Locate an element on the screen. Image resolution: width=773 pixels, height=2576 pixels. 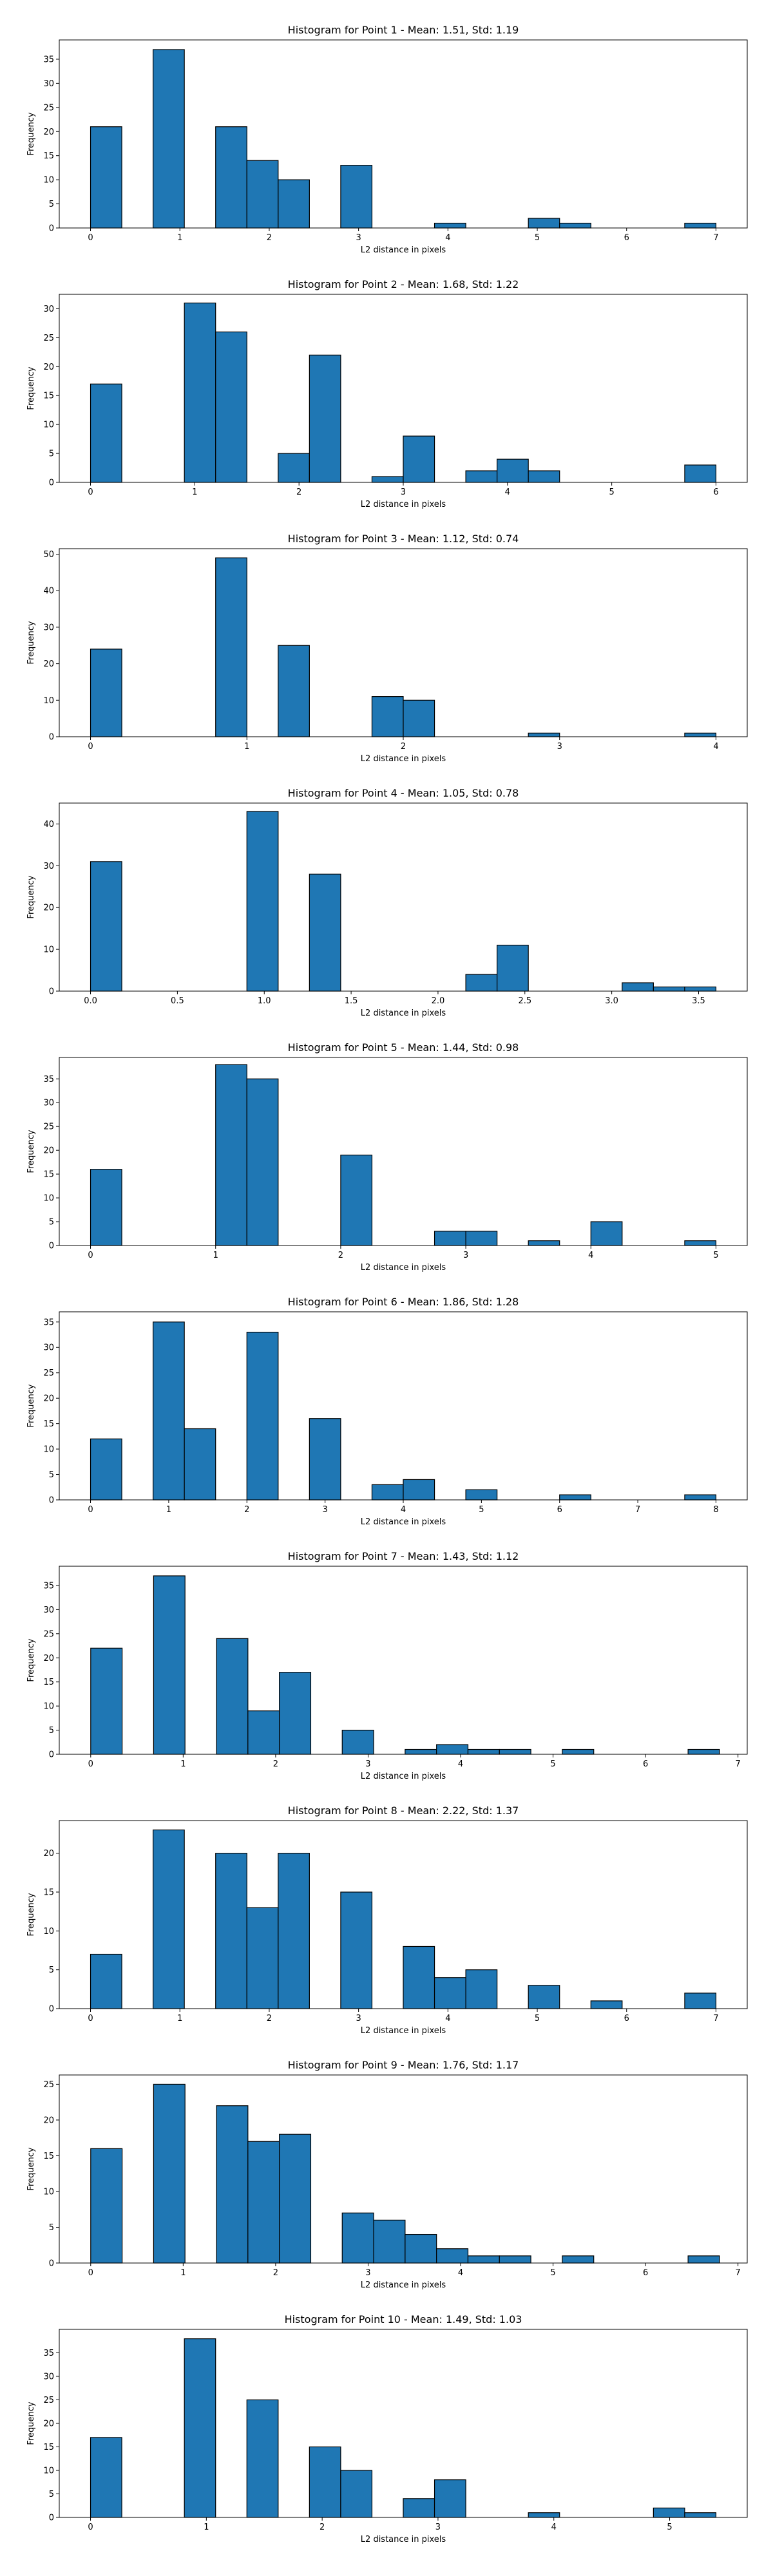
y-tick-label: 35 is located at coordinates (48, 1322).